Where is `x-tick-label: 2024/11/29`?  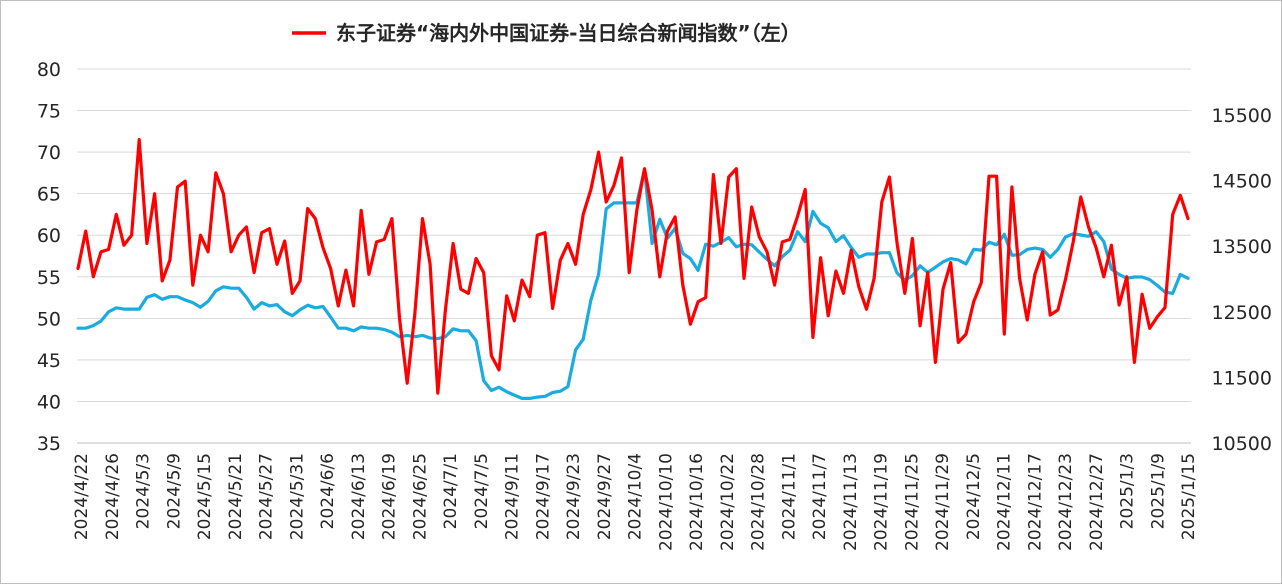
x-tick-label: 2024/11/29 is located at coordinates (943, 502).